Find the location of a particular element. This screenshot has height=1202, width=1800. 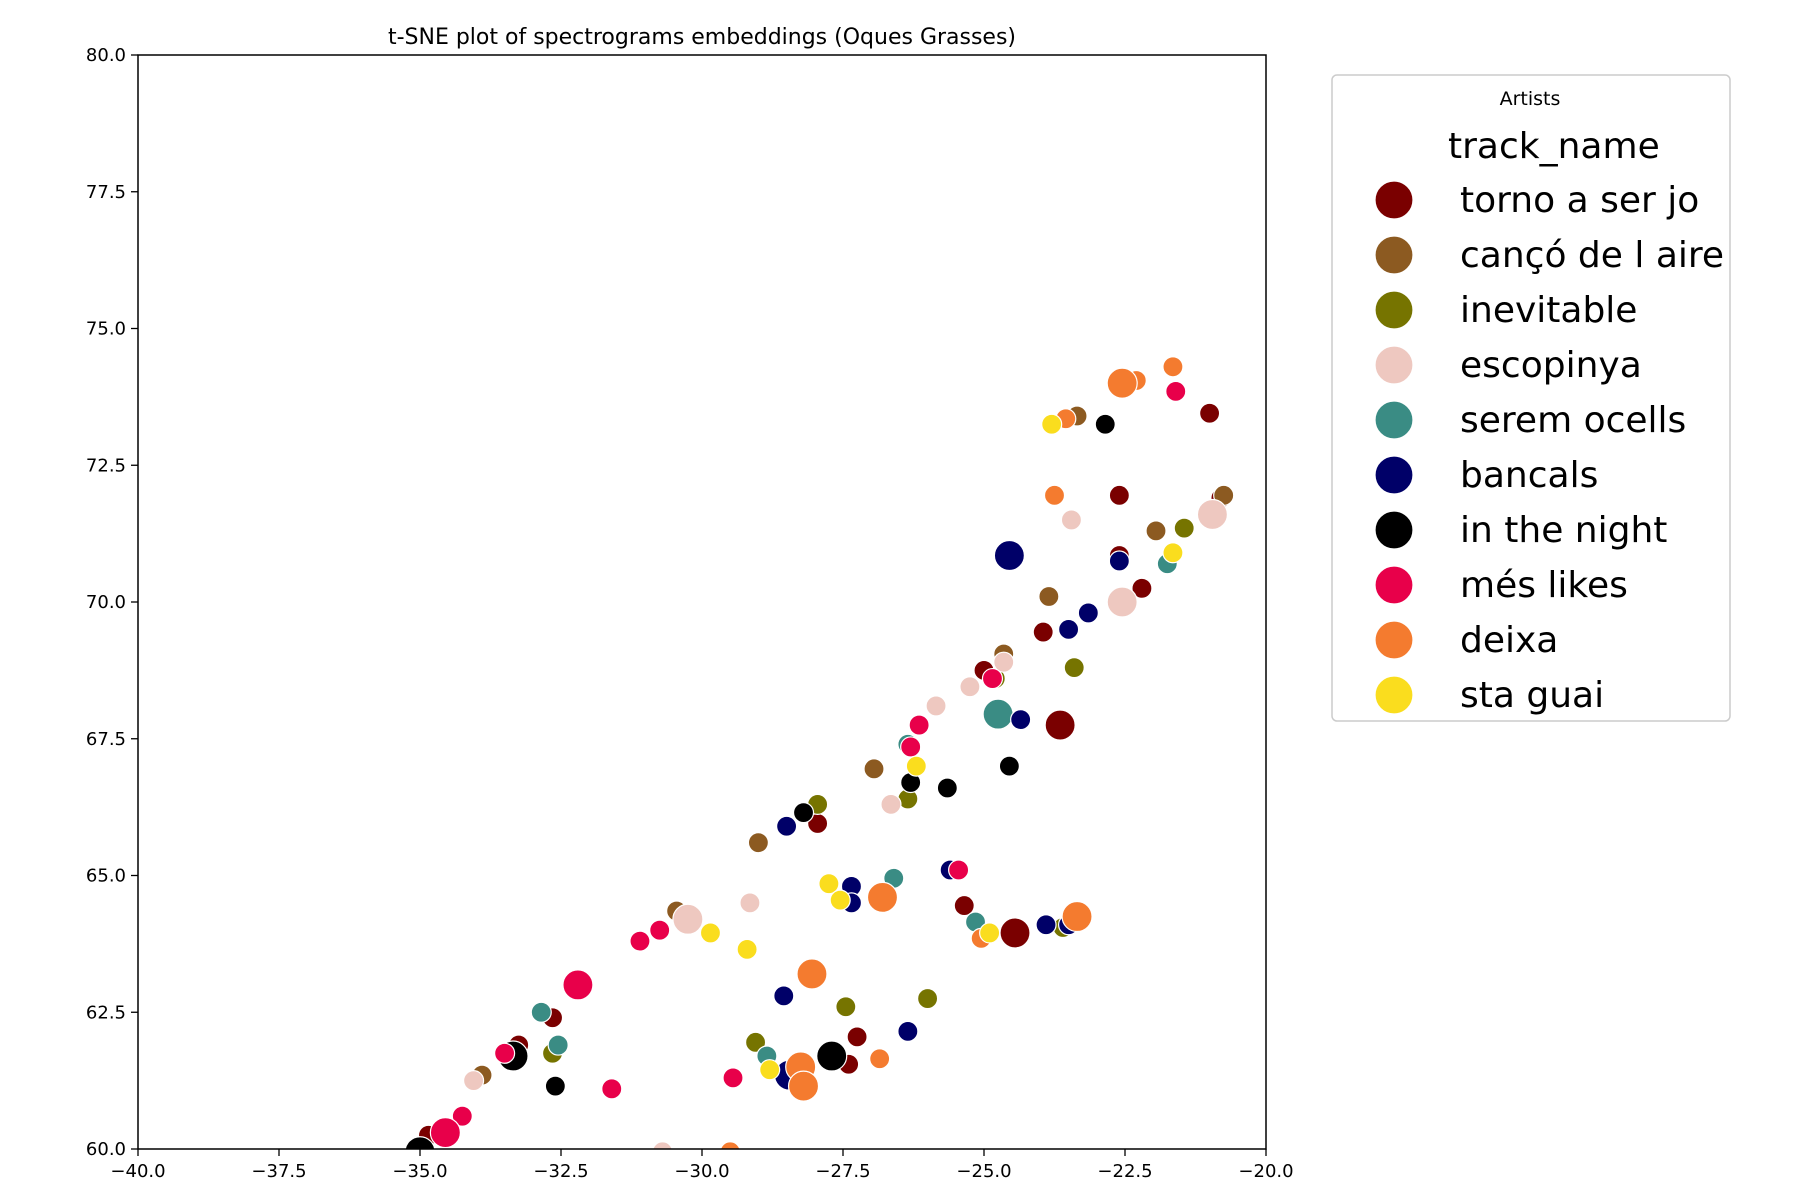

legend-label: deixa is located at coordinates (1509, 640).